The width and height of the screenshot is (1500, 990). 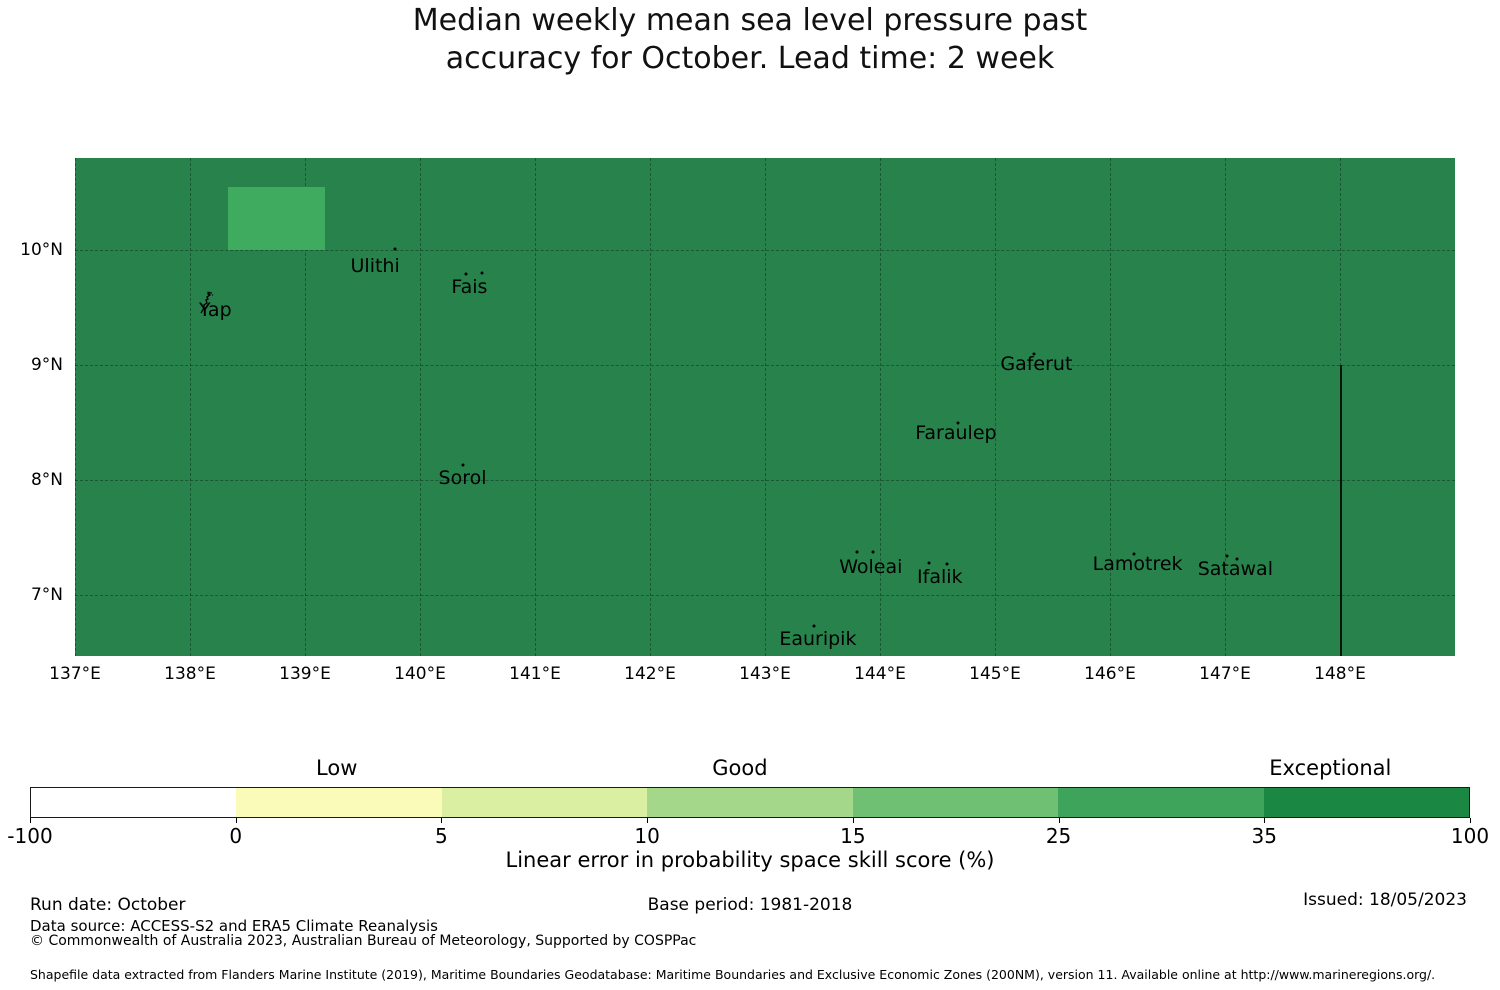 What do you see at coordinates (375, 266) in the screenshot?
I see `island-label: Ulithi` at bounding box center [375, 266].